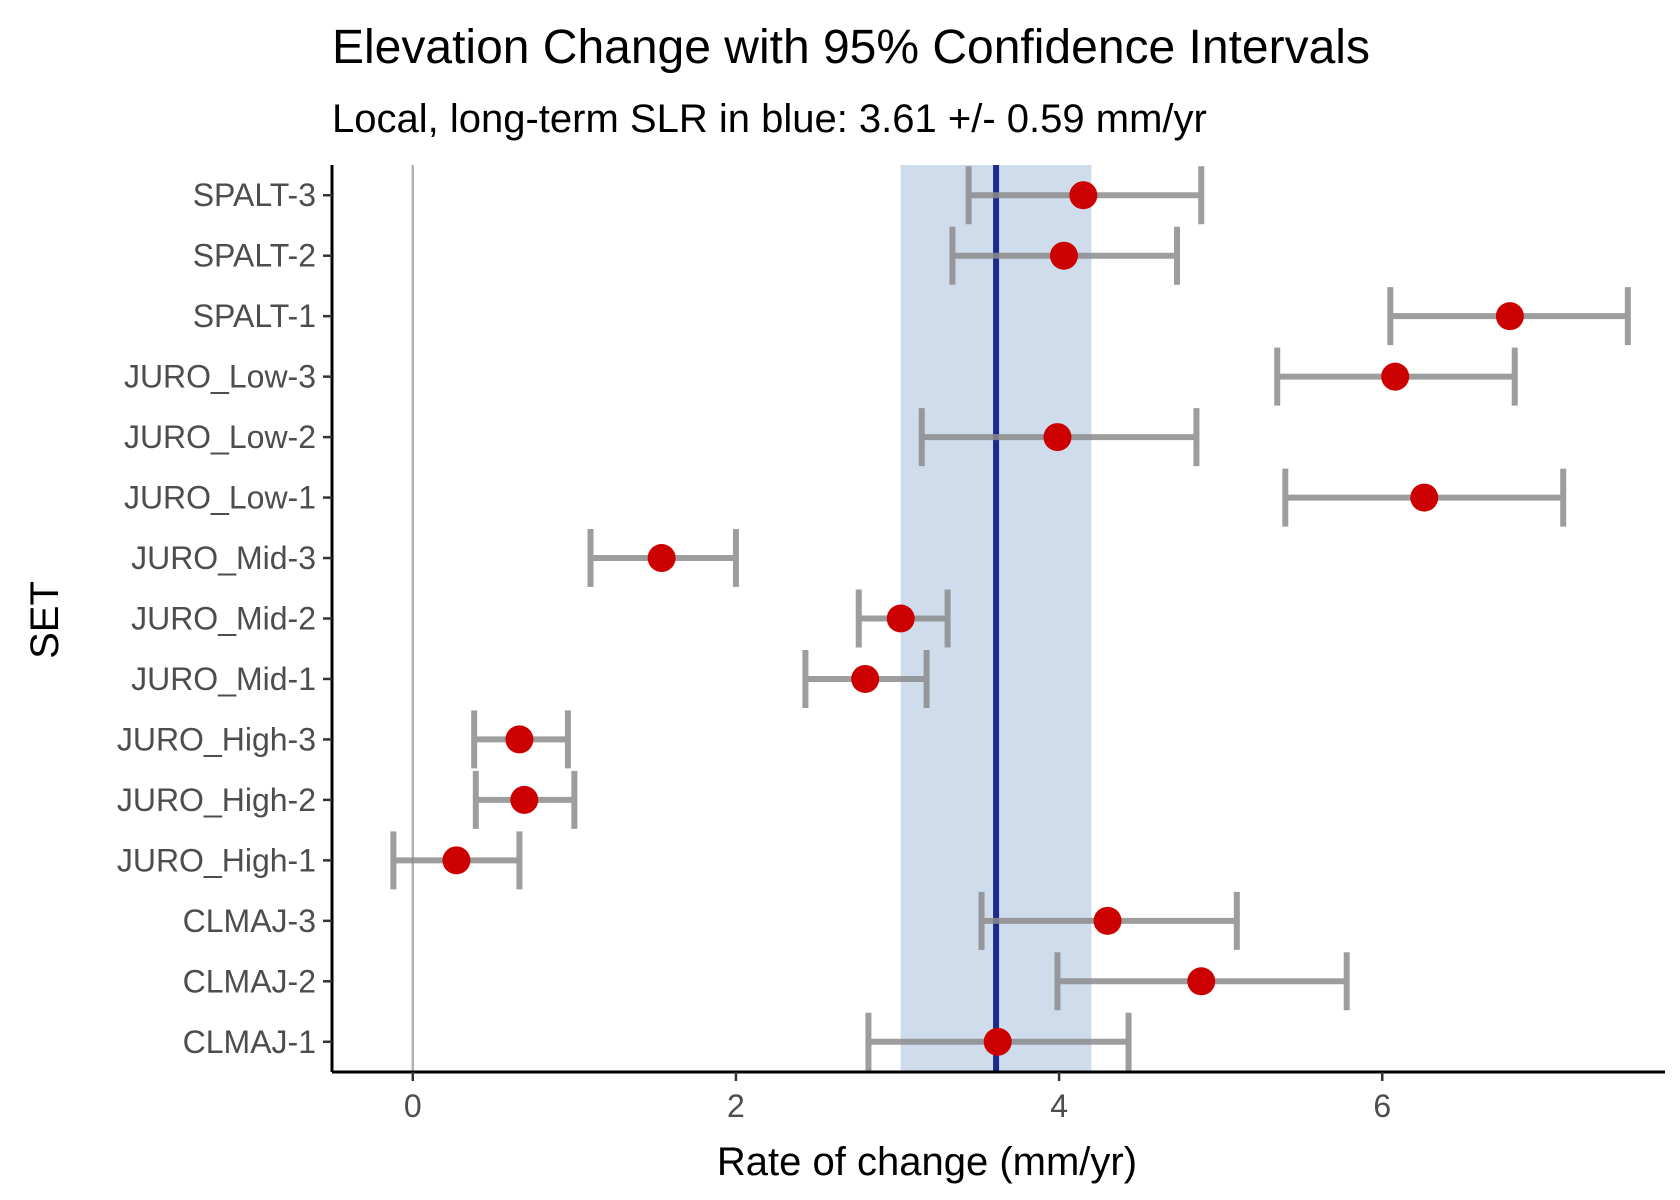 Image resolution: width=1680 pixels, height=1200 pixels. Describe the element at coordinates (249, 981) in the screenshot. I see `y-tick-label: CLMAJ-2` at that location.